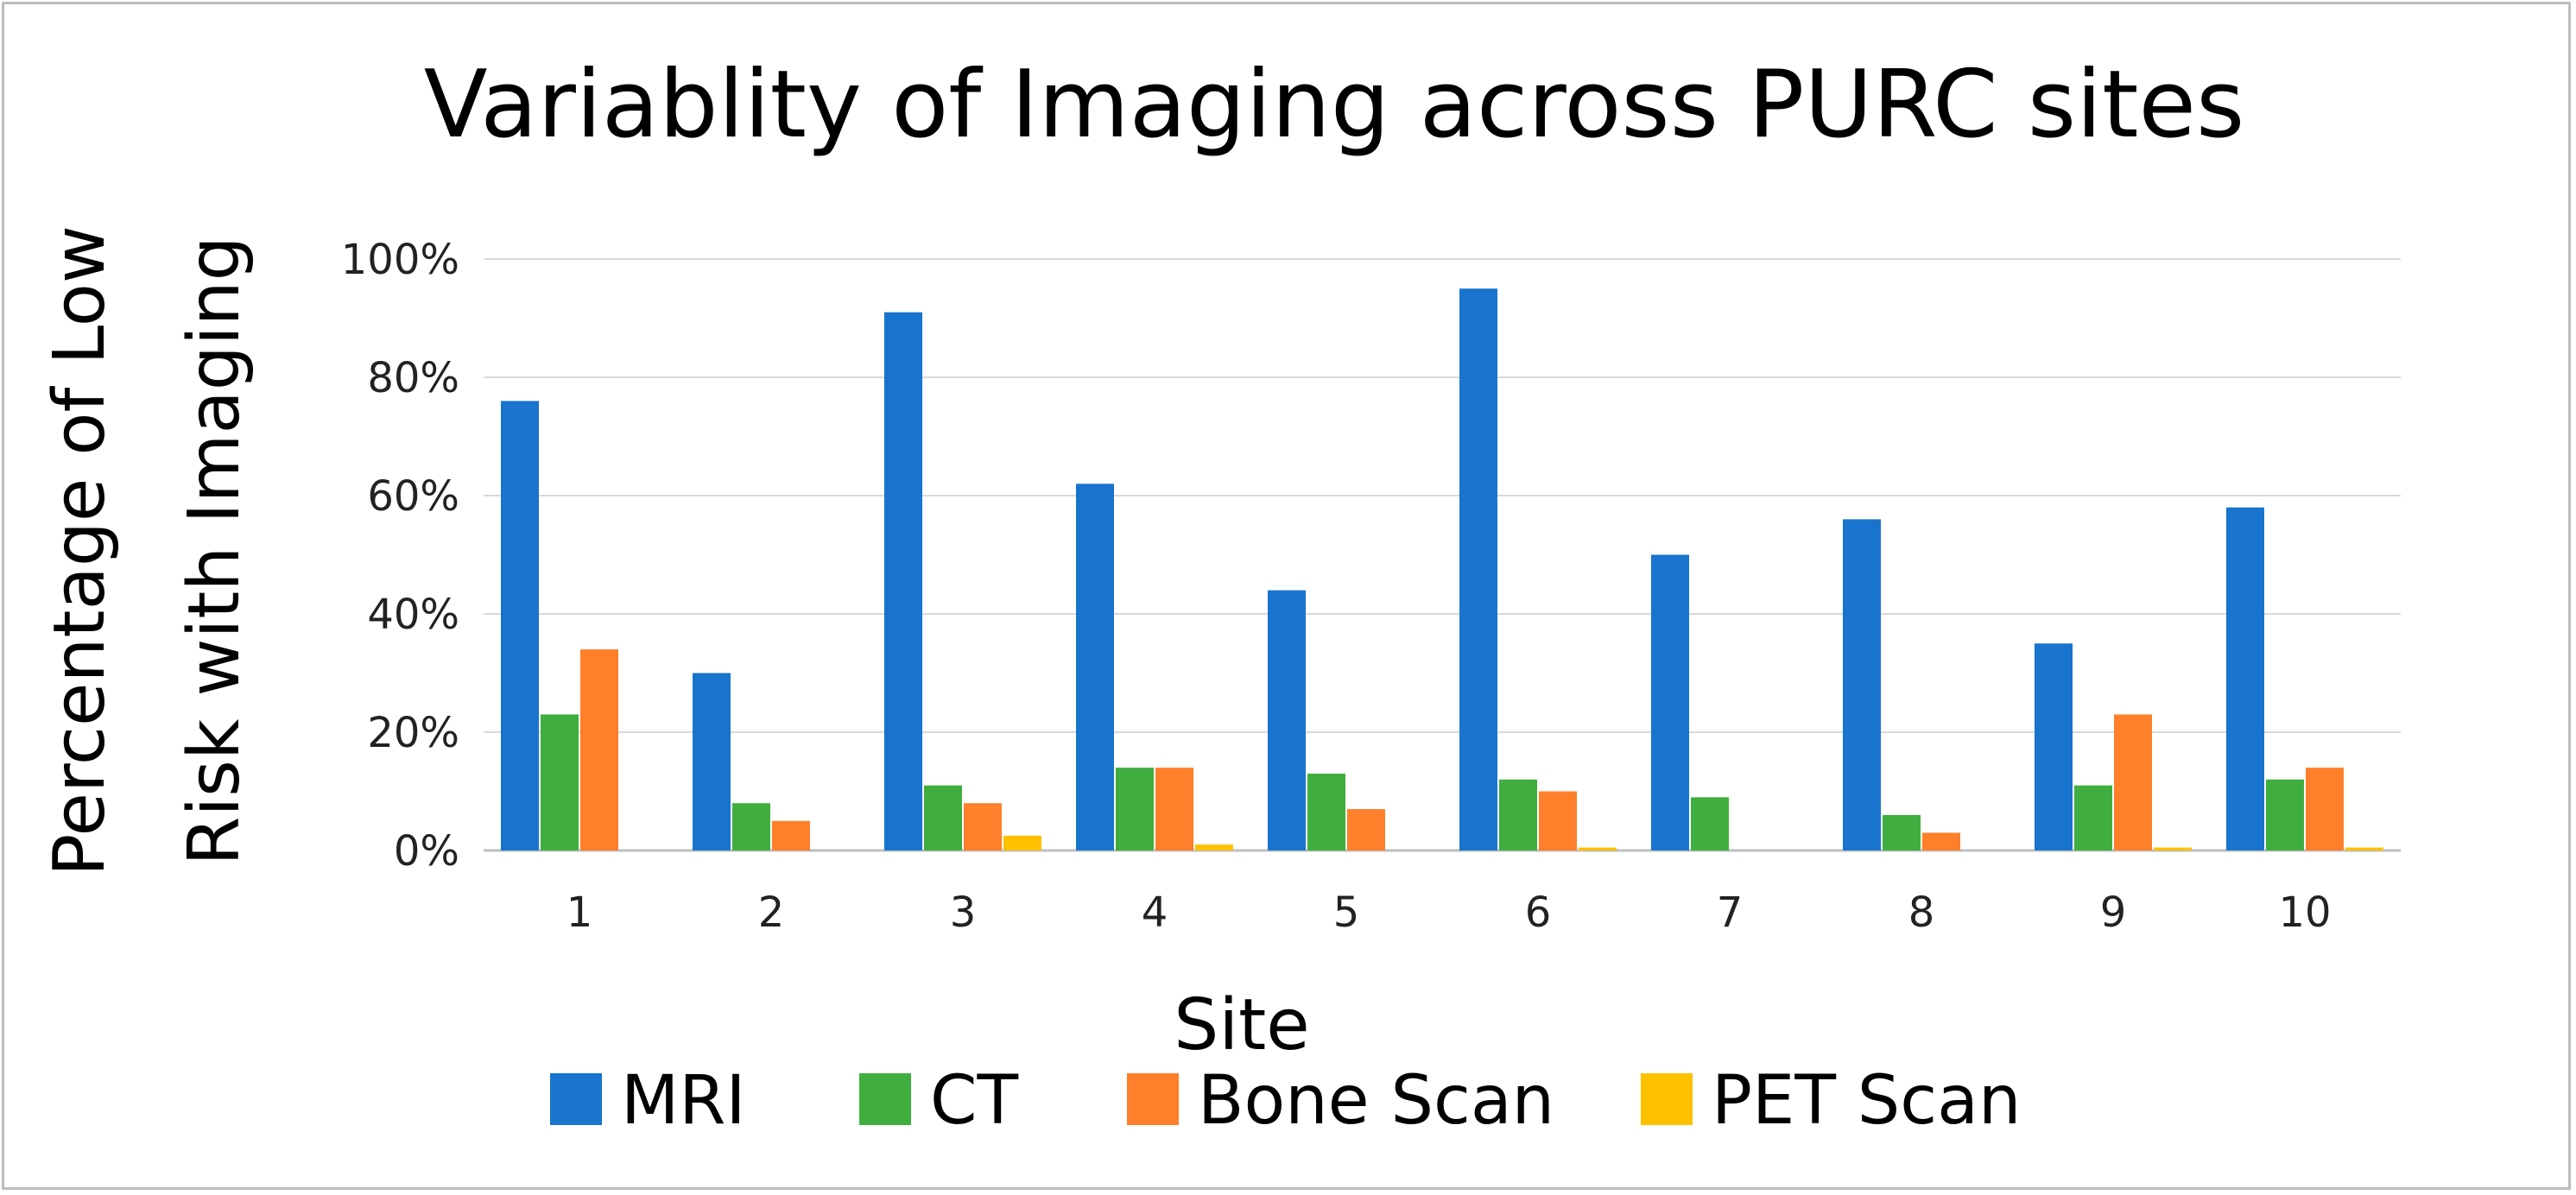 The image size is (2576, 1195). I want to click on y-axis-ticks: 0% 20% 40% 60% 80% 100%, so click(400, 556).